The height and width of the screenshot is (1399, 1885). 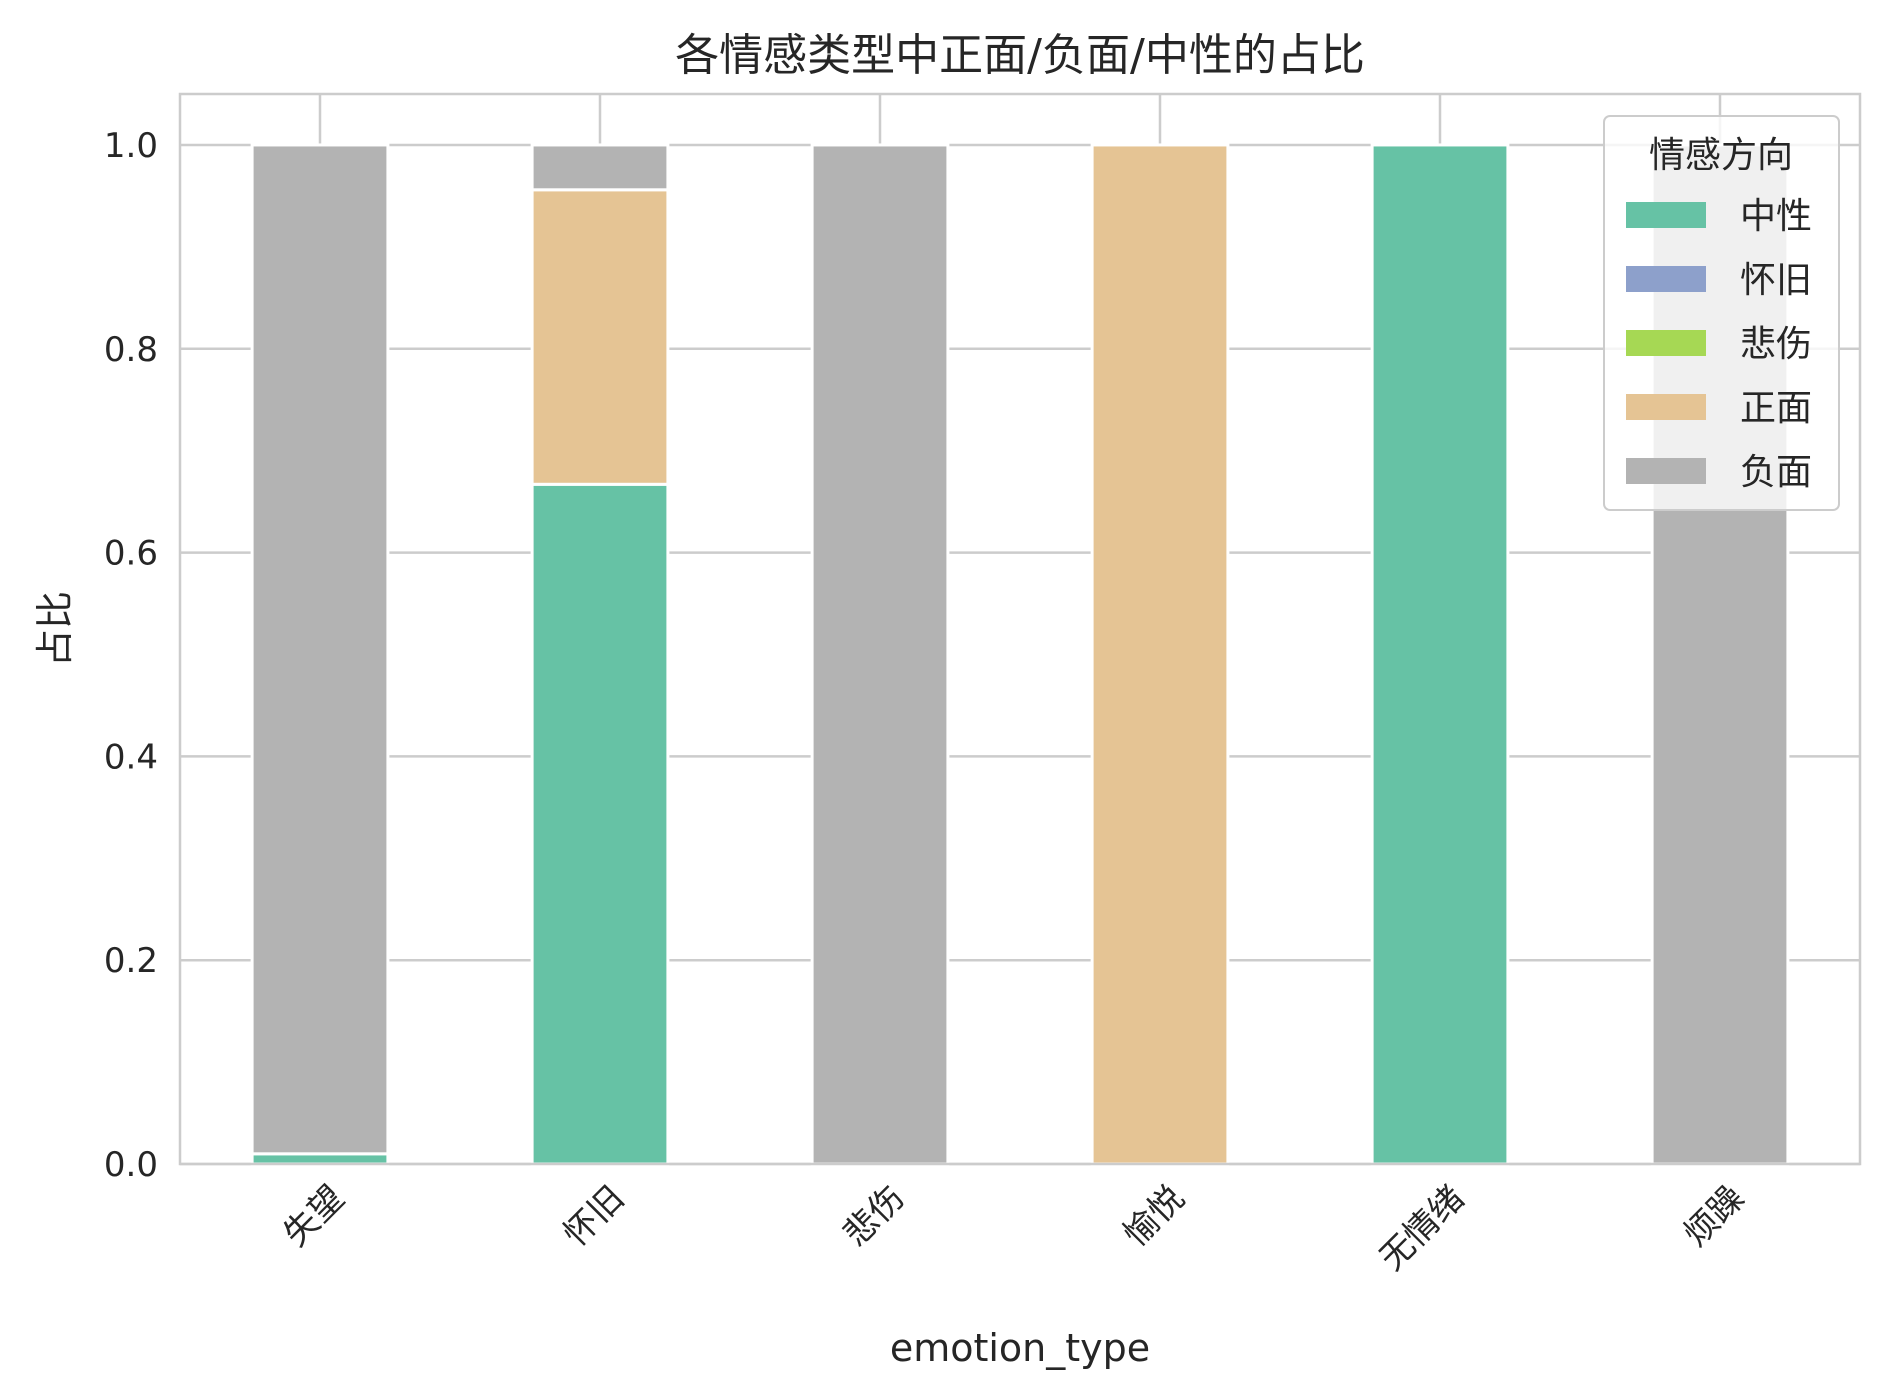 I want to click on legend-title: 情感方向, so click(x=1721, y=155).